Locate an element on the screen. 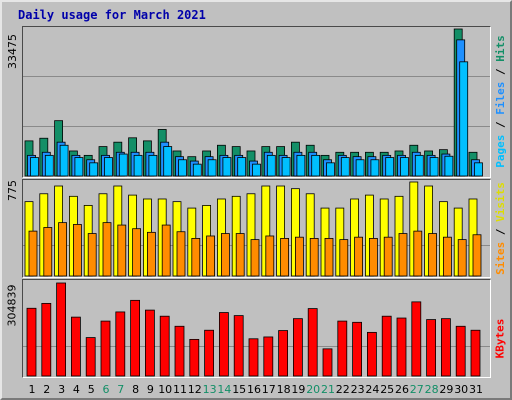 The image size is (512, 400). day-label-31: 31 is located at coordinates (476, 389).